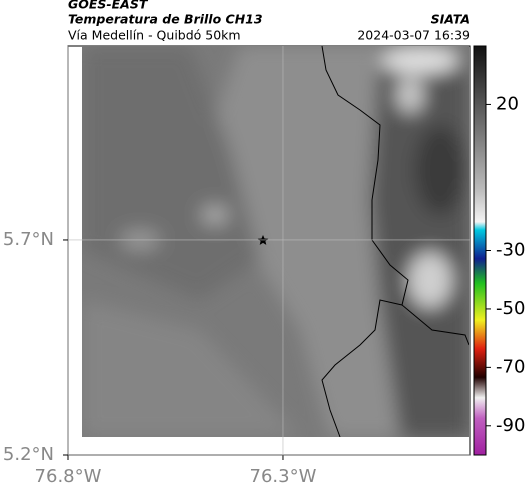 The height and width of the screenshot is (495, 526). I want to click on colorbar-tick-label: -90, so click(510, 425).